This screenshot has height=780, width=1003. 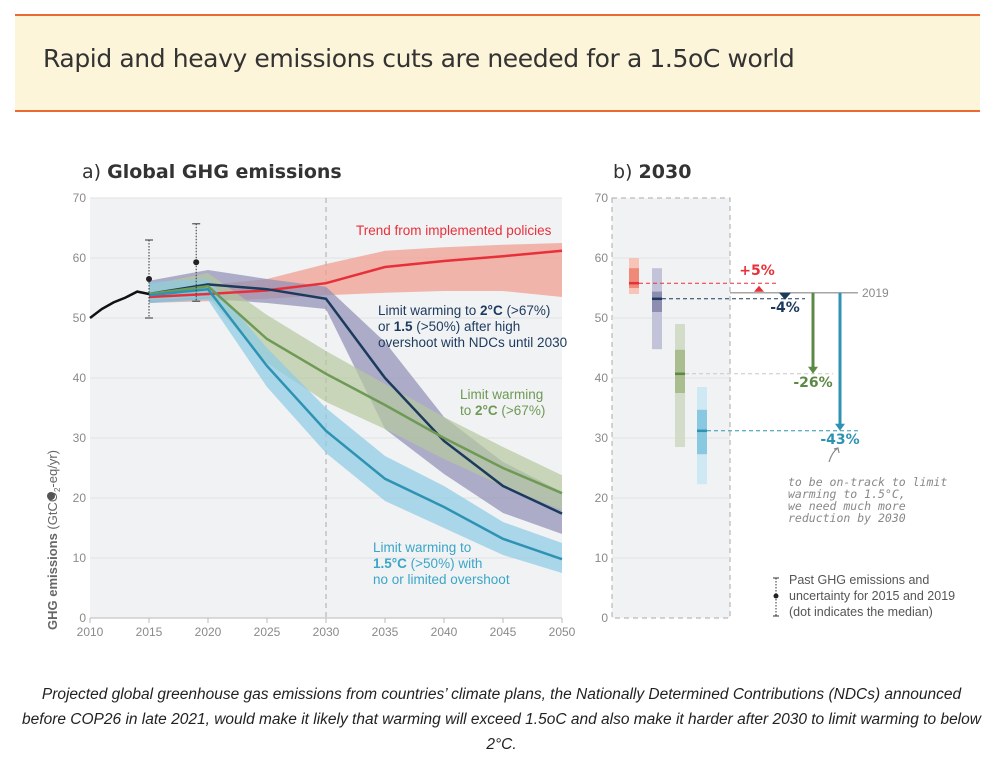 What do you see at coordinates (385, 632) in the screenshot?
I see `x-tick-label: 2035` at bounding box center [385, 632].